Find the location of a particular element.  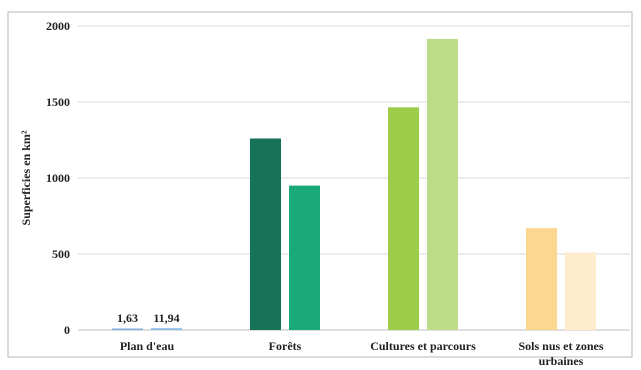

y-axis-title: Superficies en km² is located at coordinates (26, 177).